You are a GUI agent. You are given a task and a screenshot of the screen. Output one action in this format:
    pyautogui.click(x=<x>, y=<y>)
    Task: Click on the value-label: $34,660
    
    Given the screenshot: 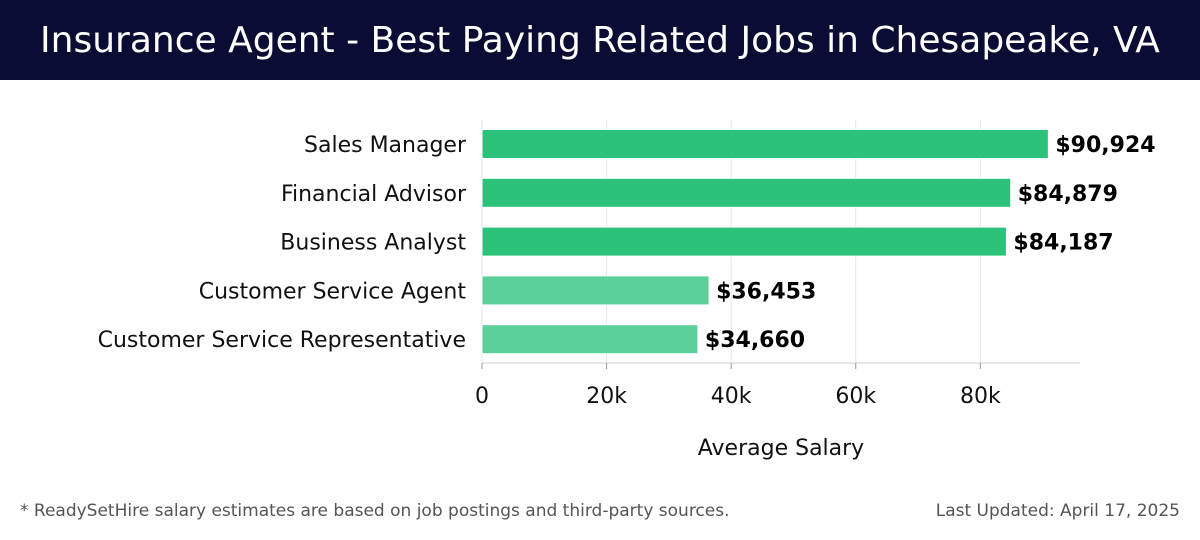 What is the action you would take?
    pyautogui.click(x=755, y=340)
    